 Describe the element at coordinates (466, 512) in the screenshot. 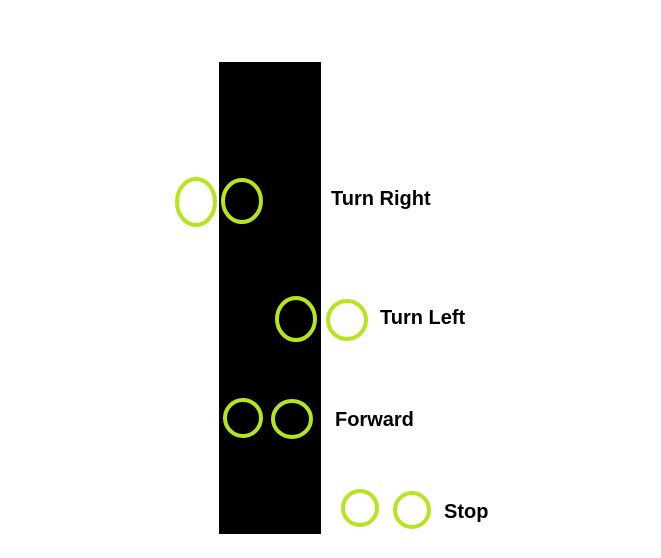

I see `case-label-stop: Stop` at that location.